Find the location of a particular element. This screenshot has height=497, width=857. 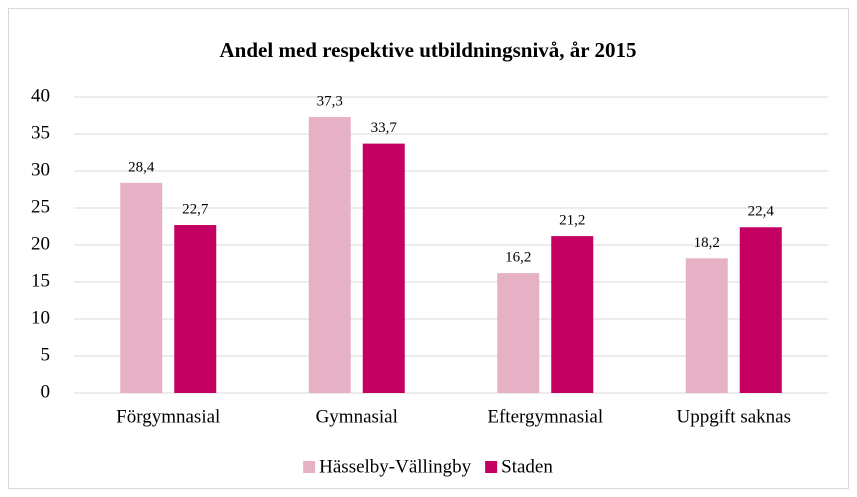

x-tick-label: Förgymnasial is located at coordinates (168, 416).